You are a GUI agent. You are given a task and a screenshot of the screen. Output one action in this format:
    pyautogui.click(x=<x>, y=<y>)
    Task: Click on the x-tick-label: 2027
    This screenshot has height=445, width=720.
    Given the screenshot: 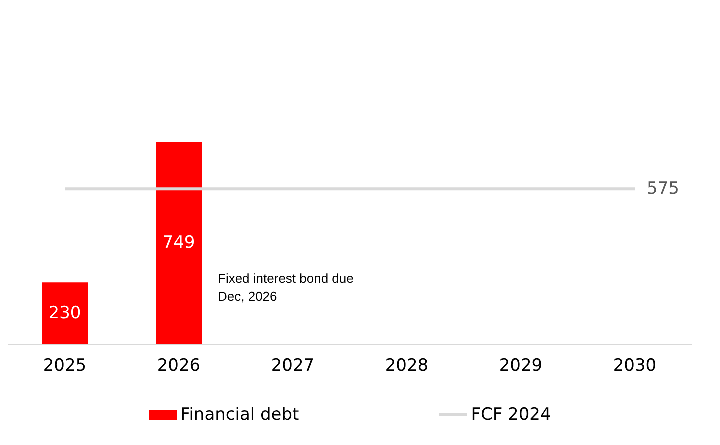 What is the action you would take?
    pyautogui.click(x=293, y=366)
    